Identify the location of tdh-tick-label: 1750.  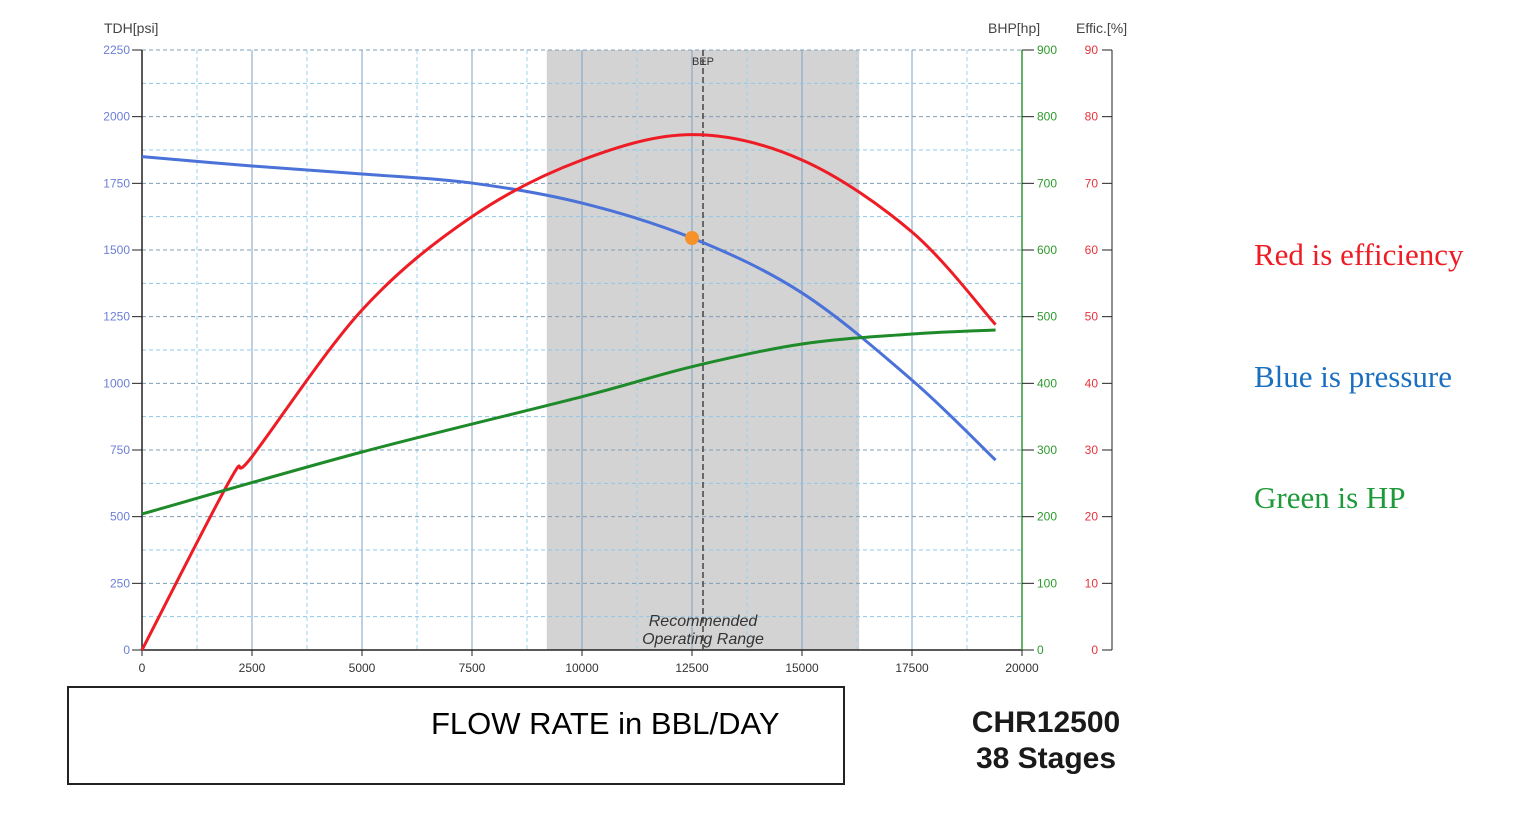
(116, 183).